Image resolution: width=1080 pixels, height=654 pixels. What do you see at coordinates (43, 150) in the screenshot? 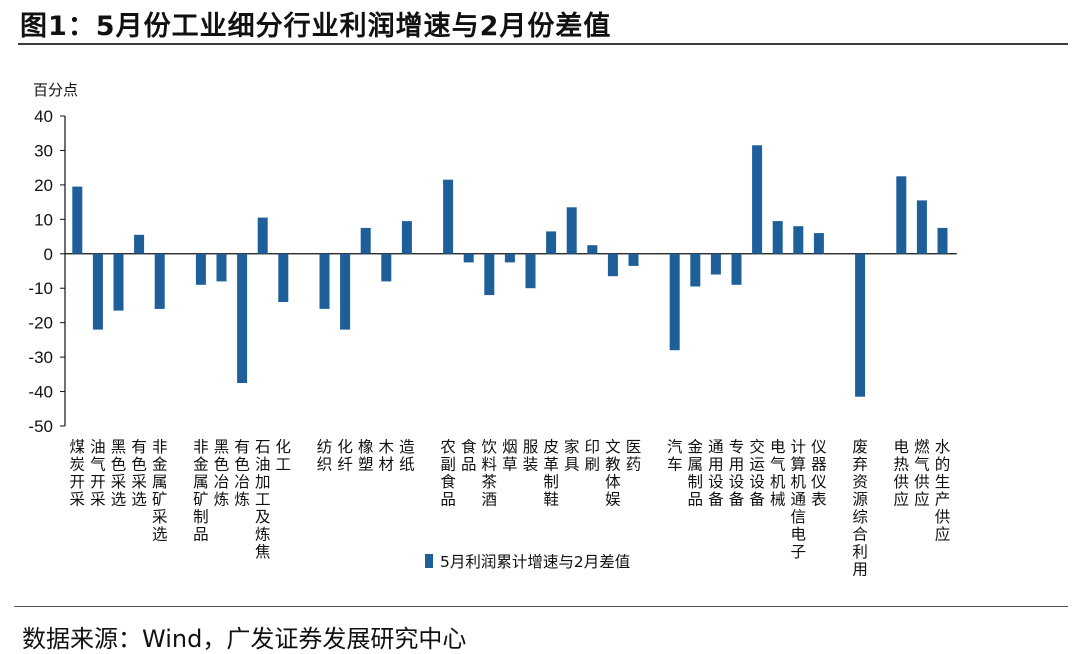
I see `y-tick-label: 30` at bounding box center [43, 150].